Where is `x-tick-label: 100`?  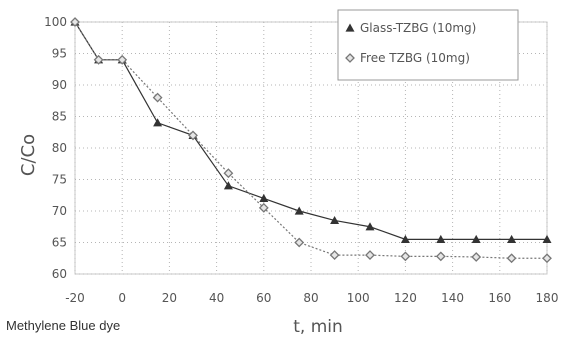 x-tick-label: 100 is located at coordinates (358, 298).